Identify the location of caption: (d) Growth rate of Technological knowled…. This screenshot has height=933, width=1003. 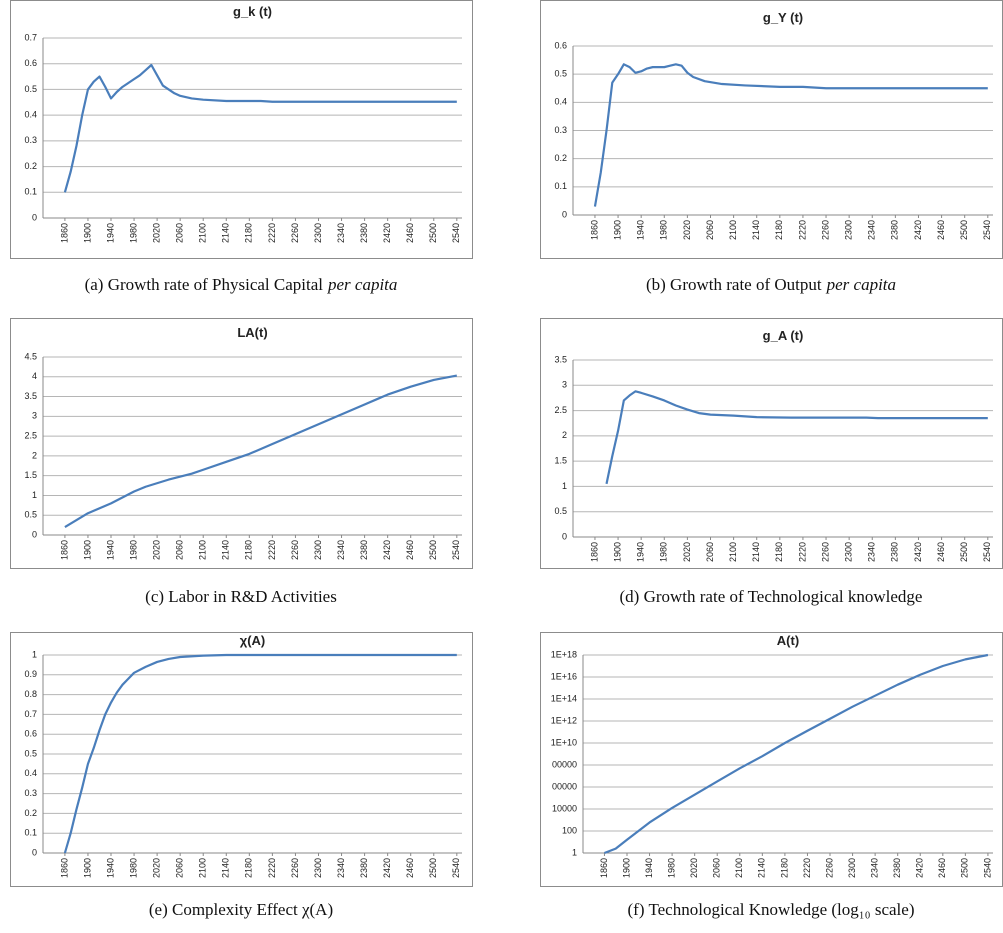
(771, 596).